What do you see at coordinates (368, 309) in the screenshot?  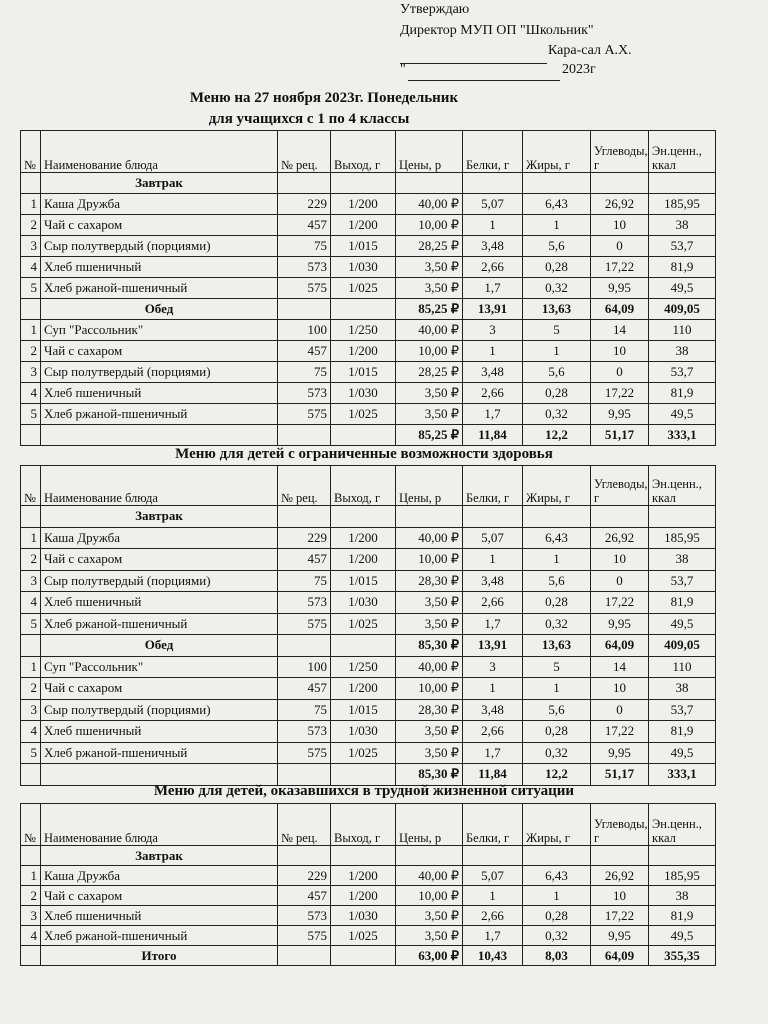 I see `section-row: Обед 85,25 ₽13,91 13,63 64,09 409,05` at bounding box center [368, 309].